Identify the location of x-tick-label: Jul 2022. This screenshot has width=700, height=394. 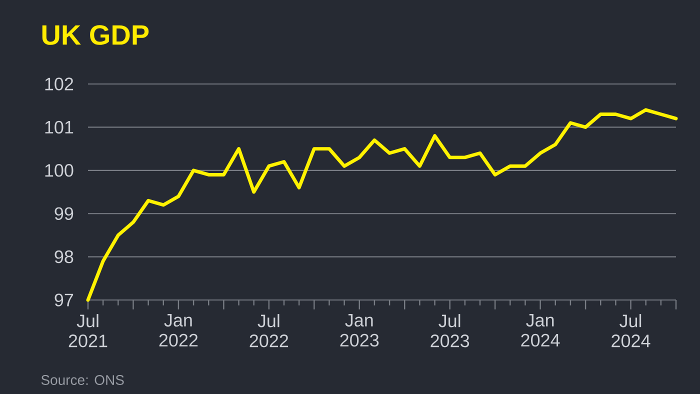
(269, 331).